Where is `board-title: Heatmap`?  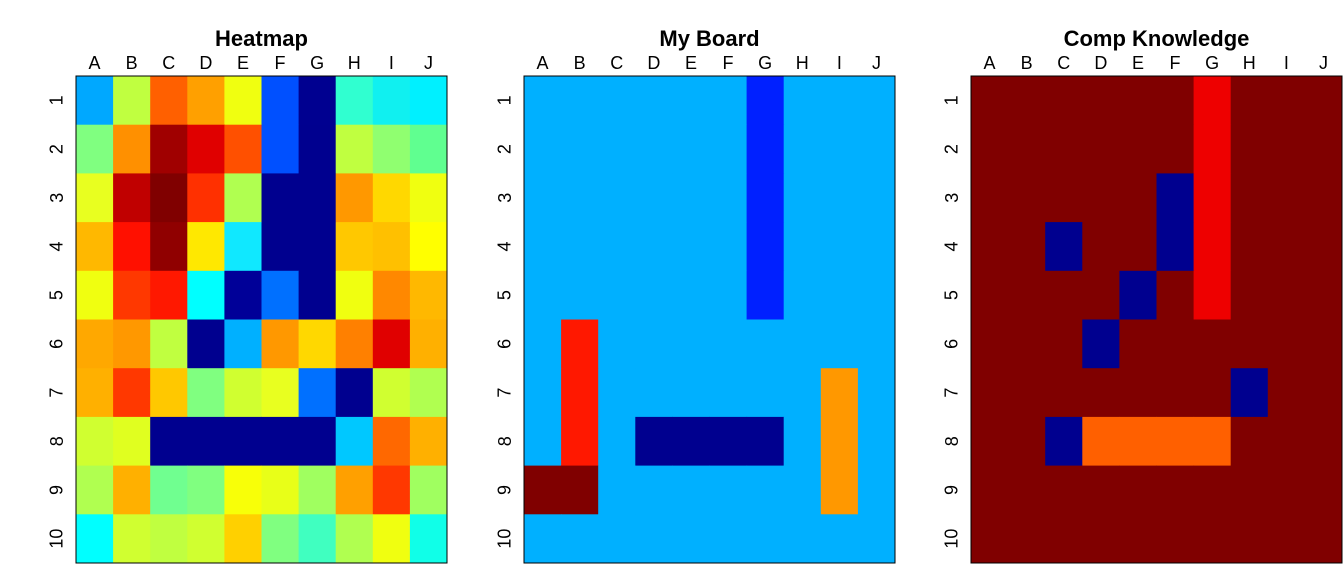
board-title: Heatmap is located at coordinates (261, 38).